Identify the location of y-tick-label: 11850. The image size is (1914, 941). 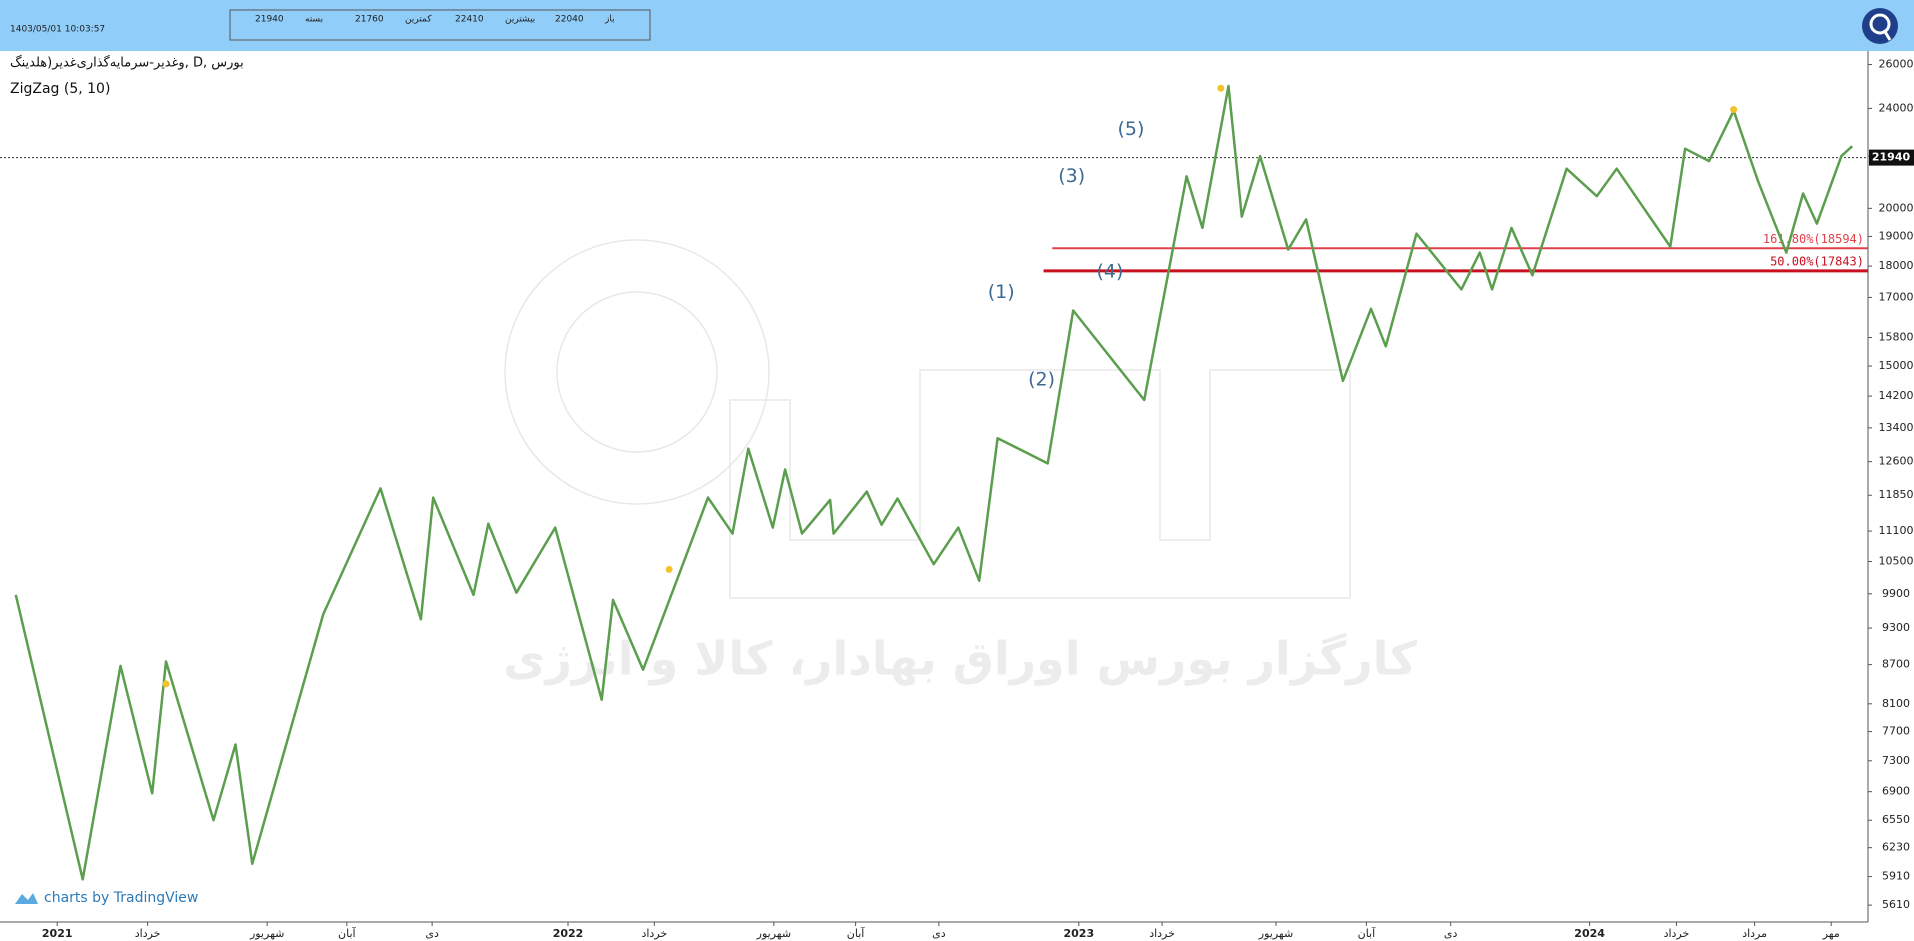
(1896, 494).